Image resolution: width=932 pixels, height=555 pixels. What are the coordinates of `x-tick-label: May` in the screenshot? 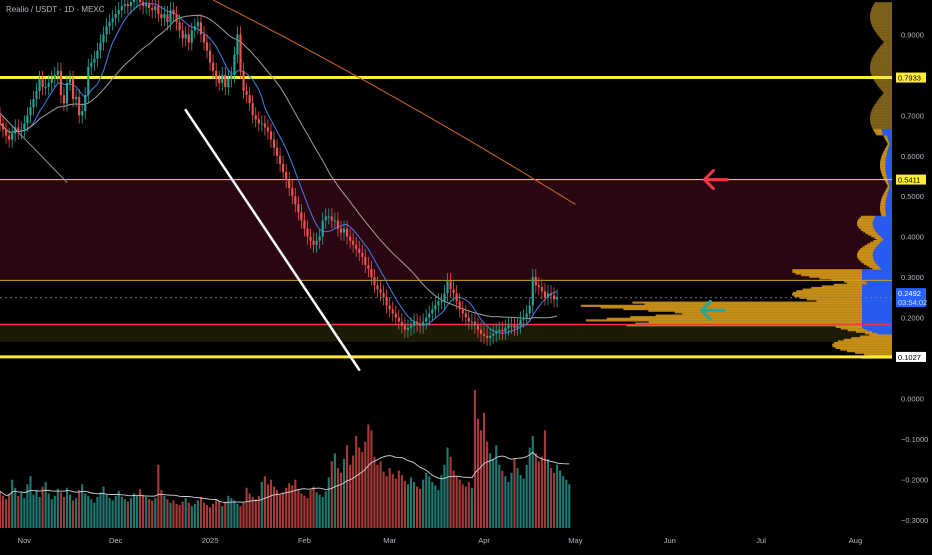 It's located at (575, 540).